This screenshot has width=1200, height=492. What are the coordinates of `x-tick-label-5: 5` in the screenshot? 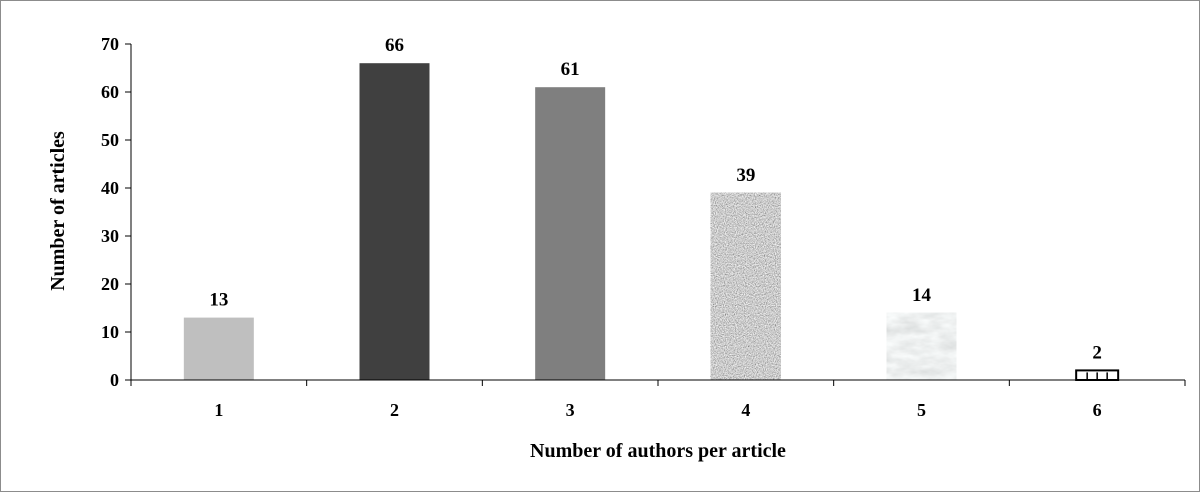 It's located at (921, 410).